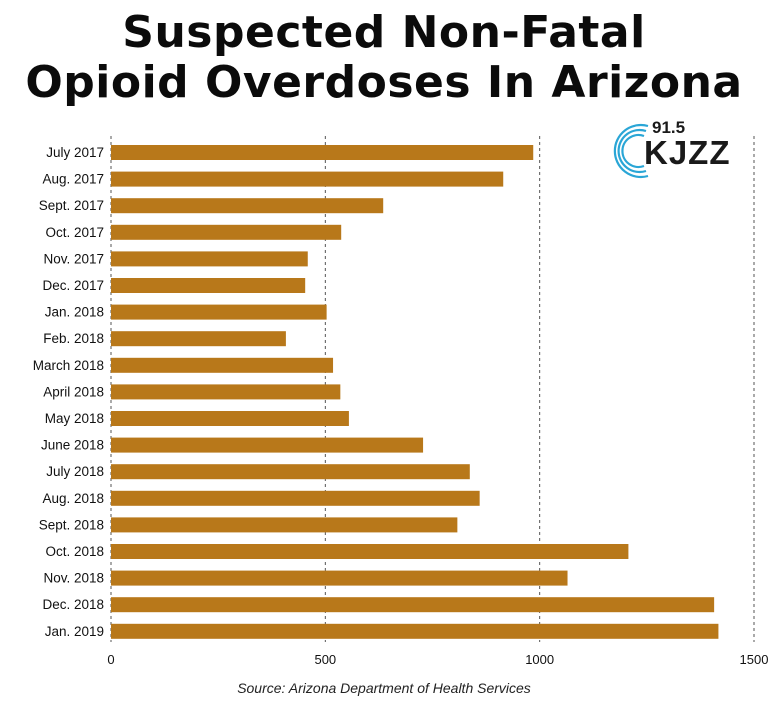  Describe the element at coordinates (73, 258) in the screenshot. I see `category-label: Nov. 2017` at that location.